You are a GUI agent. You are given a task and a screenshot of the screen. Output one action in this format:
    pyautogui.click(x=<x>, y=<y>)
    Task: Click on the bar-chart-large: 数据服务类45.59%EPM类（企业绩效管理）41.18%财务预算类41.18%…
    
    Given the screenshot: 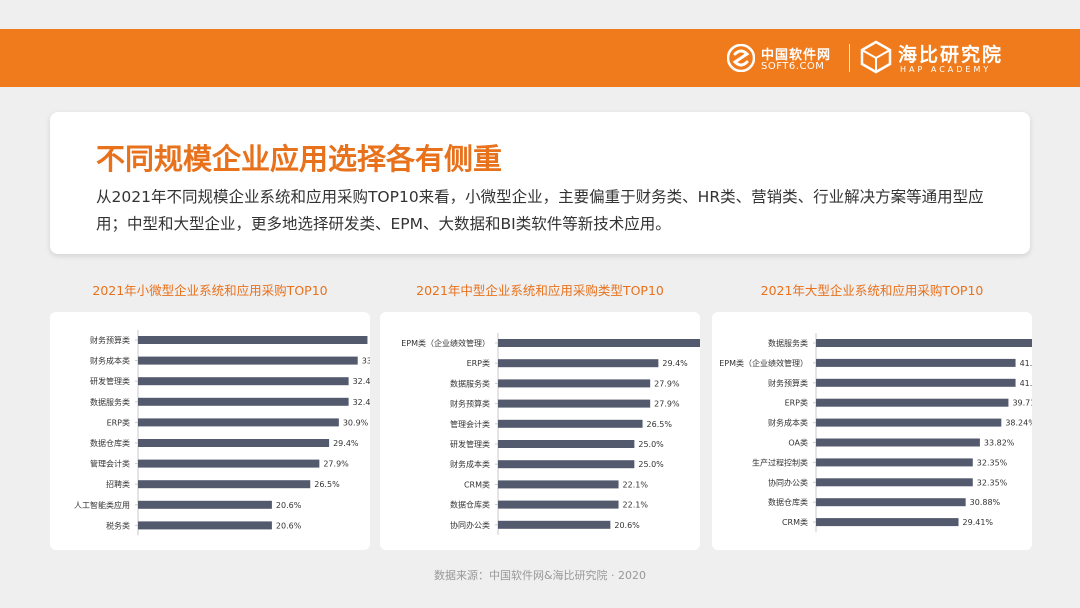 What is the action you would take?
    pyautogui.click(x=875, y=433)
    